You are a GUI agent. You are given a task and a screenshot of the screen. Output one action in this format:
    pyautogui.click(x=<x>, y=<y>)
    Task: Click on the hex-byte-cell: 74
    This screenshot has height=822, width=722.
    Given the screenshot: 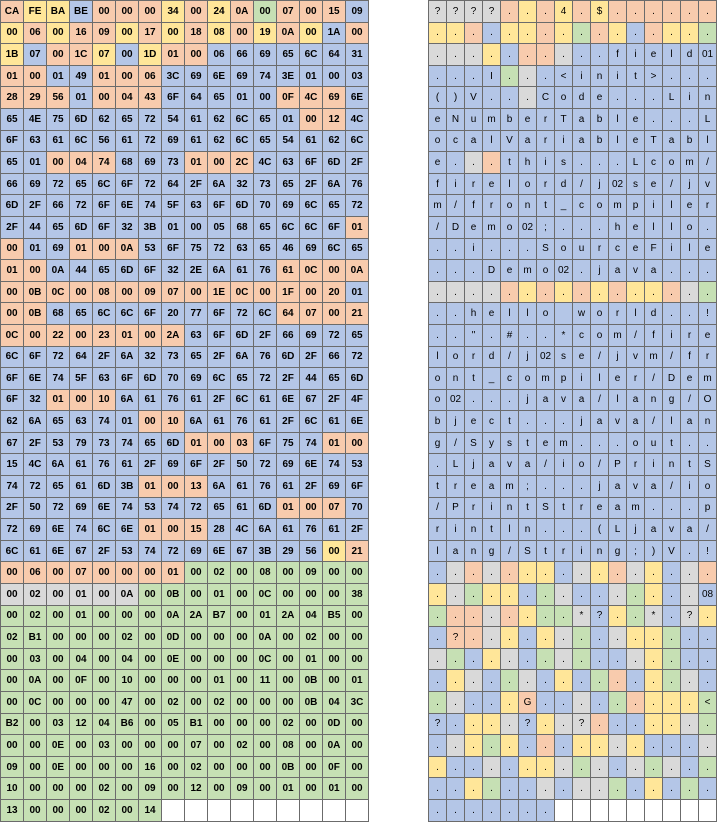 What is the action you would take?
    pyautogui.click(x=311, y=443)
    